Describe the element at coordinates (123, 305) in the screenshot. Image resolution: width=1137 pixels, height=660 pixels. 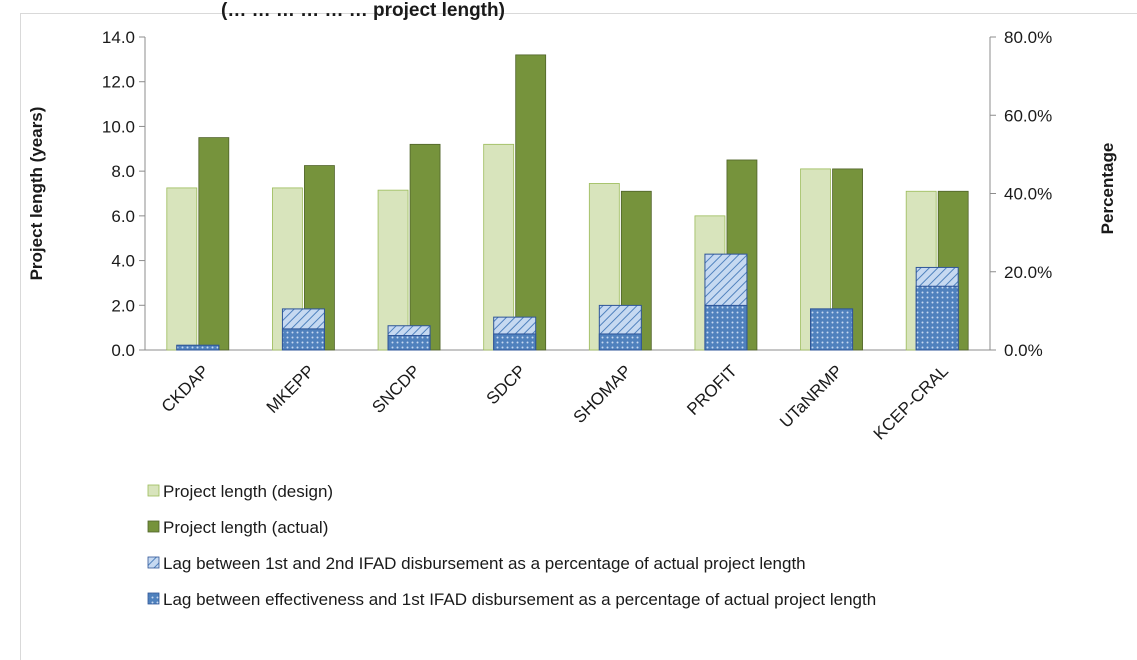
I see `y-tick-label: 2.0` at that location.